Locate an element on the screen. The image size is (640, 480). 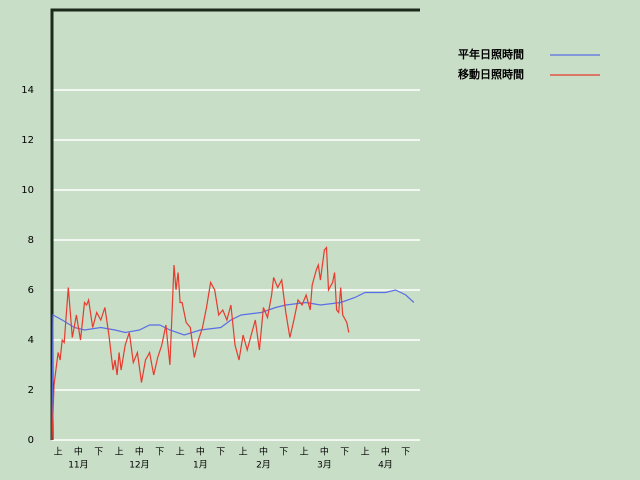
y-tick-label: 6 is located at coordinates (31, 290).